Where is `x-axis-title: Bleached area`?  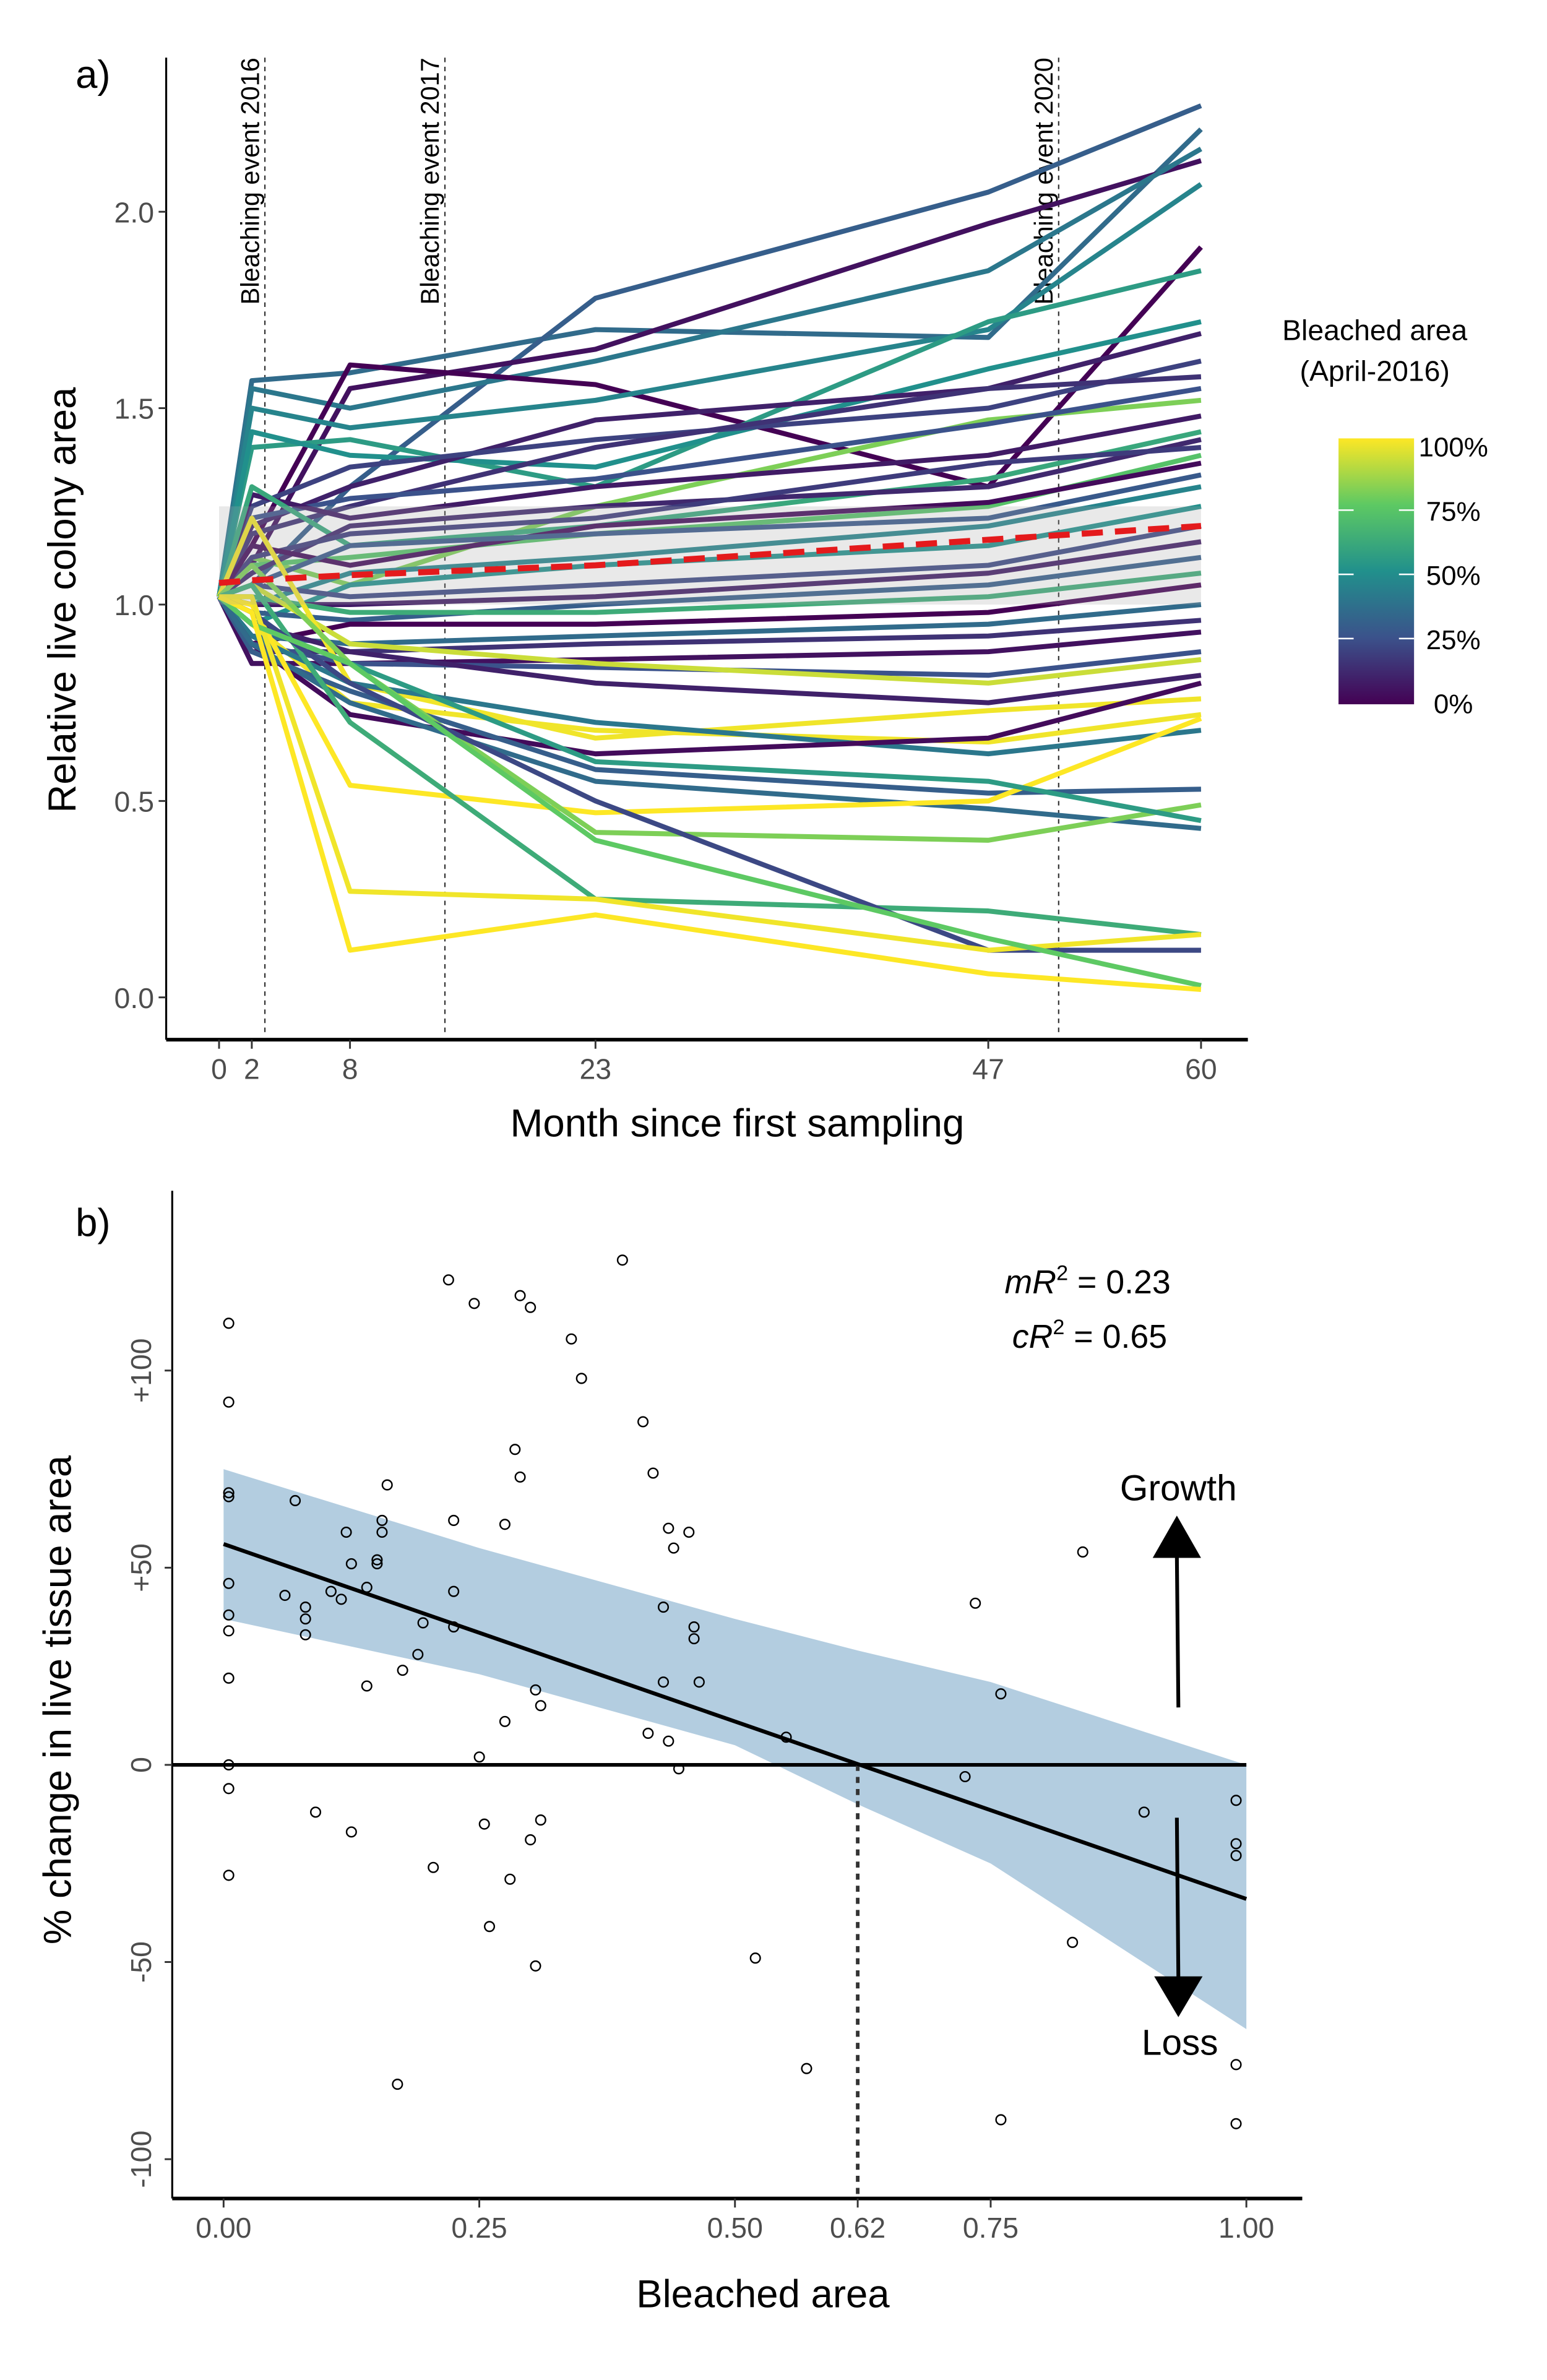 x-axis-title: Bleached area is located at coordinates (763, 2294).